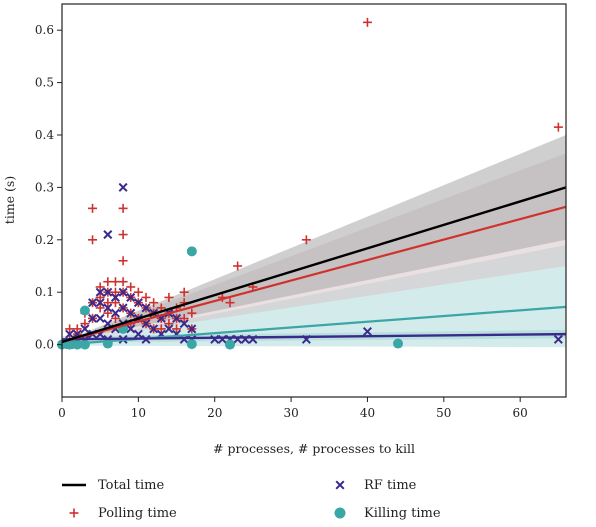 The image size is (596, 527). I want to click on y-tick-label: 0.0, so click(44, 345).